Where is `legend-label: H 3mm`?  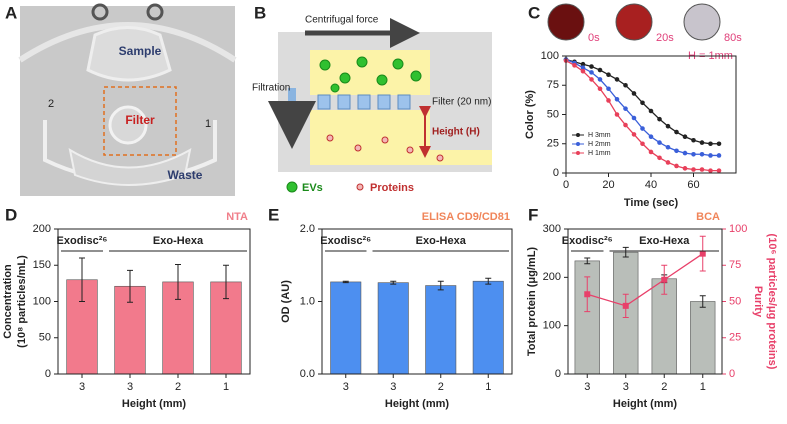 legend-label: H 3mm is located at coordinates (599, 135).